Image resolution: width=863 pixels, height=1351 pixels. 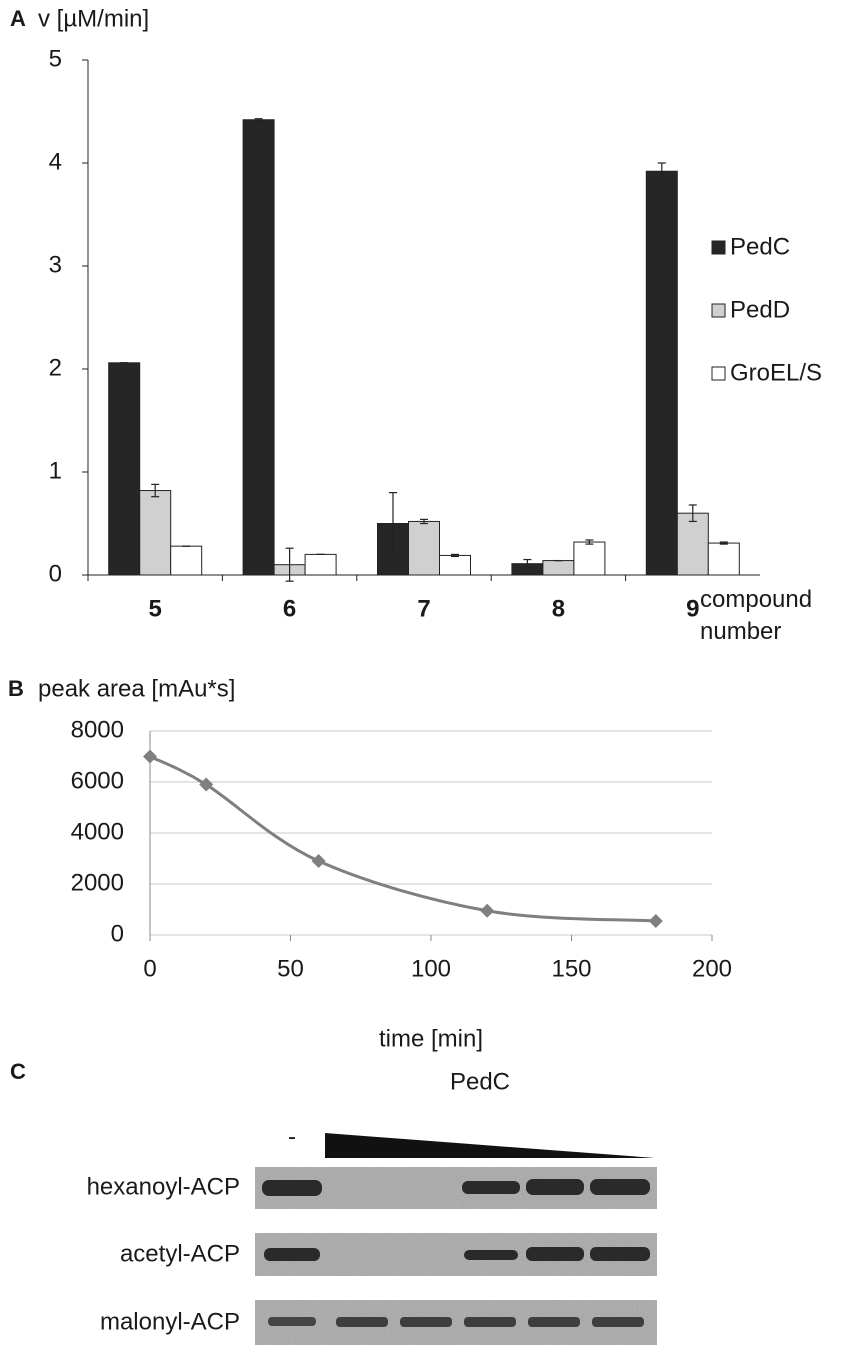 I want to click on y-tick-label: 1, so click(x=55, y=470).